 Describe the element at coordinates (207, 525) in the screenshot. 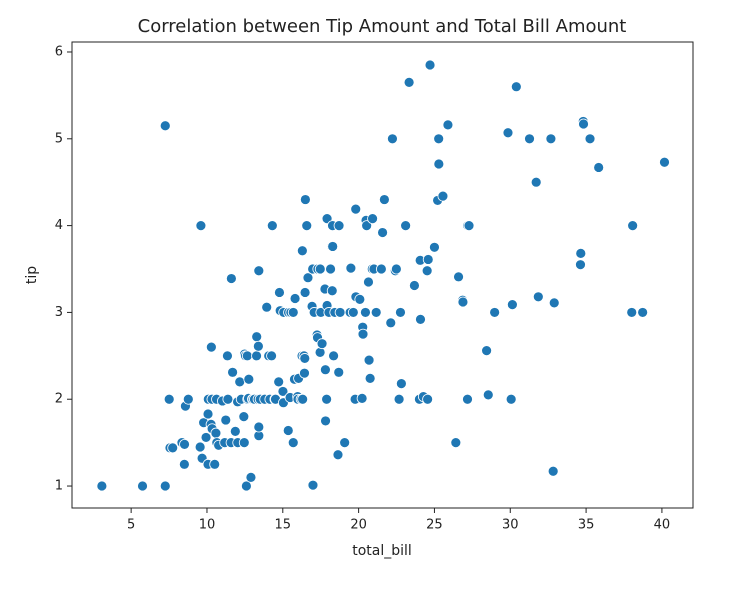

I see `x-tick-label: 10` at that location.